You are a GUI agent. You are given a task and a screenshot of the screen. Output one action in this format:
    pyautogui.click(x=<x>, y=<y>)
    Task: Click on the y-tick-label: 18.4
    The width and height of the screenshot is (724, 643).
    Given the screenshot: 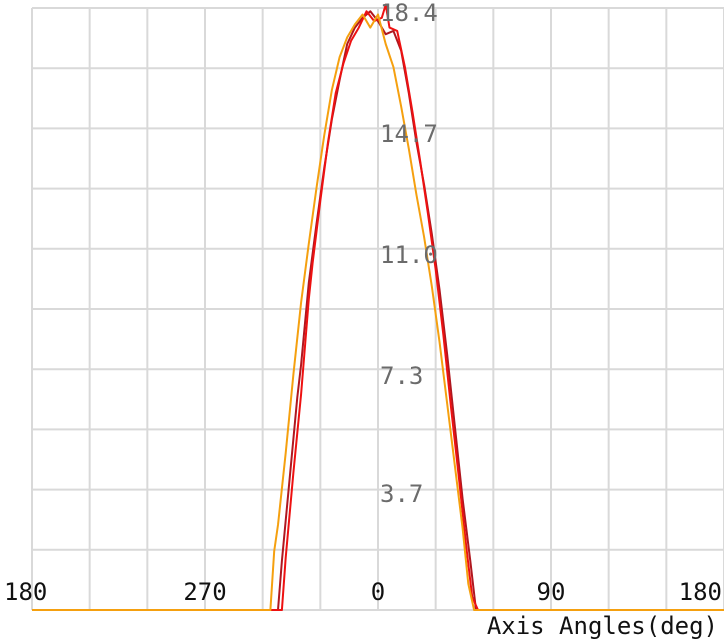 What is the action you would take?
    pyautogui.click(x=409, y=13)
    